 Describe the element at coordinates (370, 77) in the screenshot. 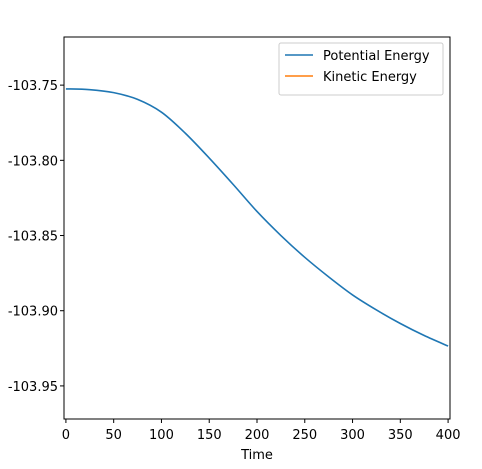

I see `legend-label-1: Kinetic Energy` at that location.